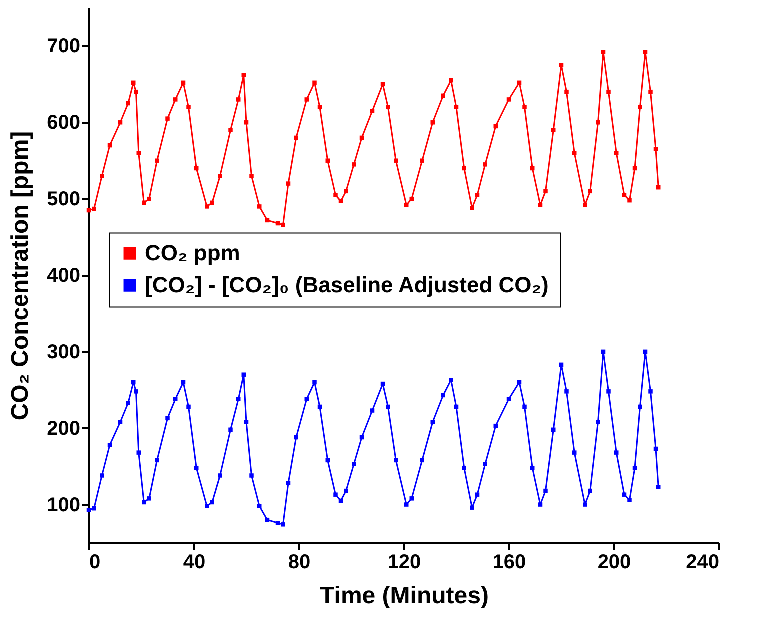 The height and width of the screenshot is (635, 775). I want to click on y-tick-label: 100, so click(63, 505).